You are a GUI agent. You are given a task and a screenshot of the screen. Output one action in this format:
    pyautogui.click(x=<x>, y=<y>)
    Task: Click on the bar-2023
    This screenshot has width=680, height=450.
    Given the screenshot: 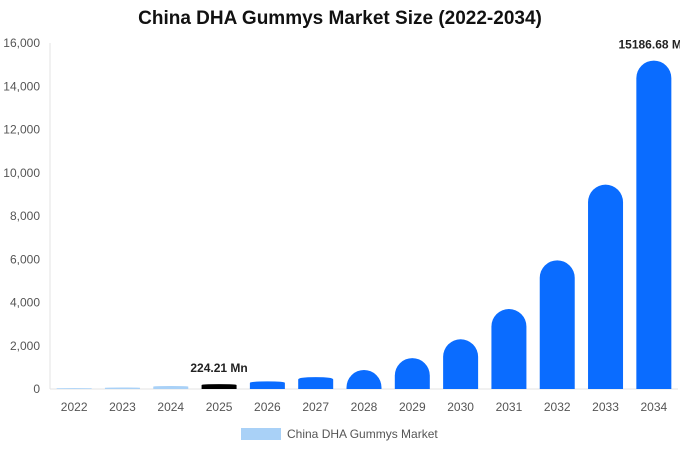 What is the action you would take?
    pyautogui.click(x=122, y=388)
    